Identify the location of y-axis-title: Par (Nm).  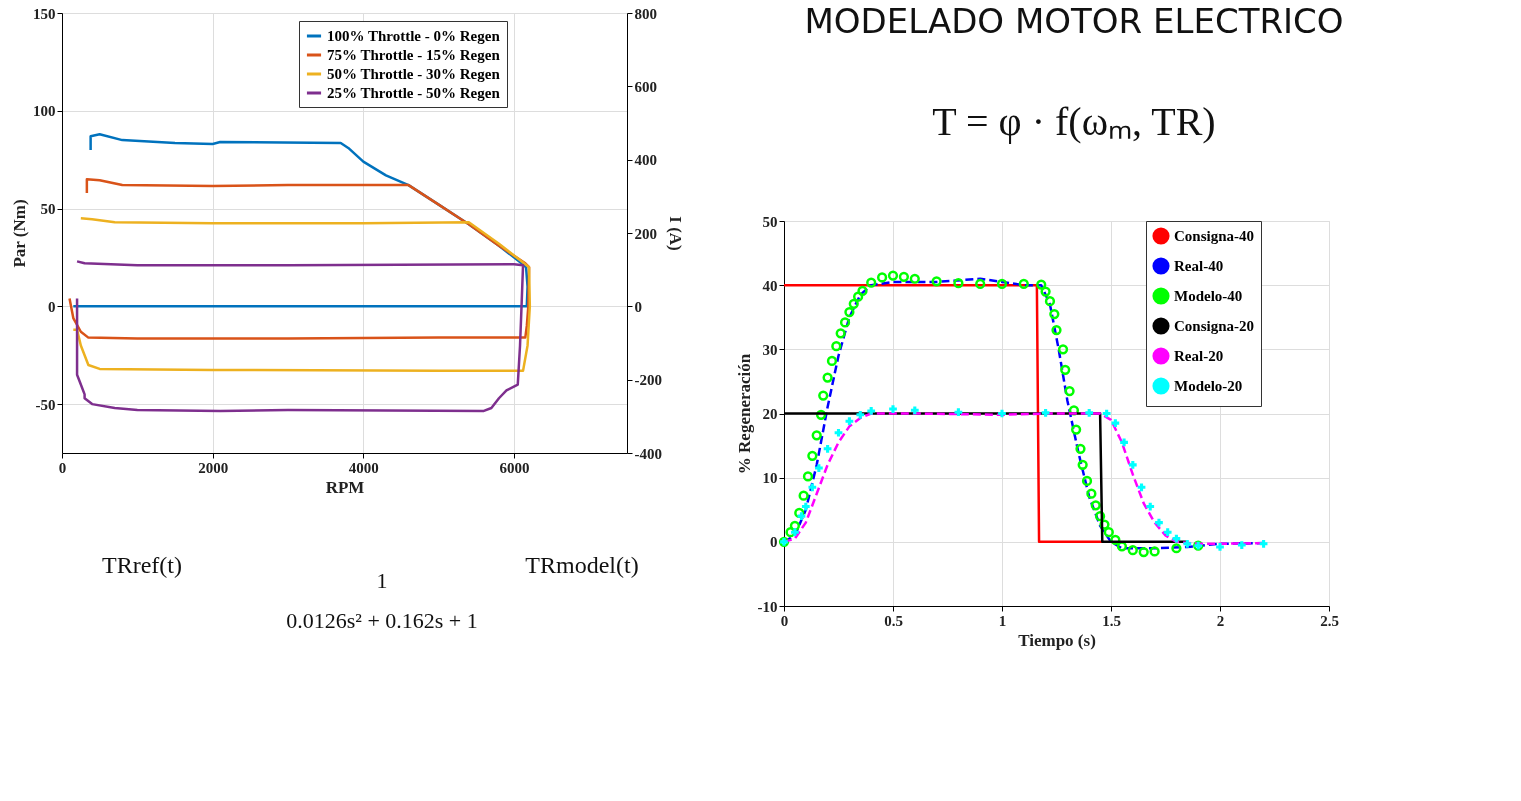
(19, 233).